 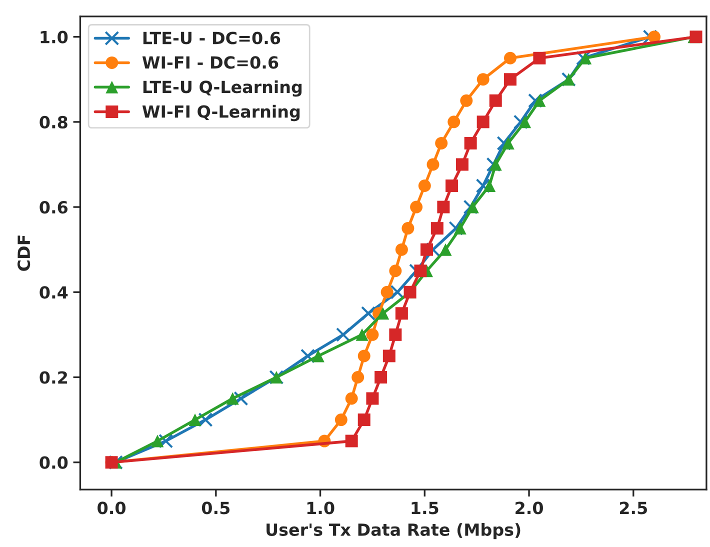 I want to click on y-axis-title: CDF, so click(x=24, y=253).